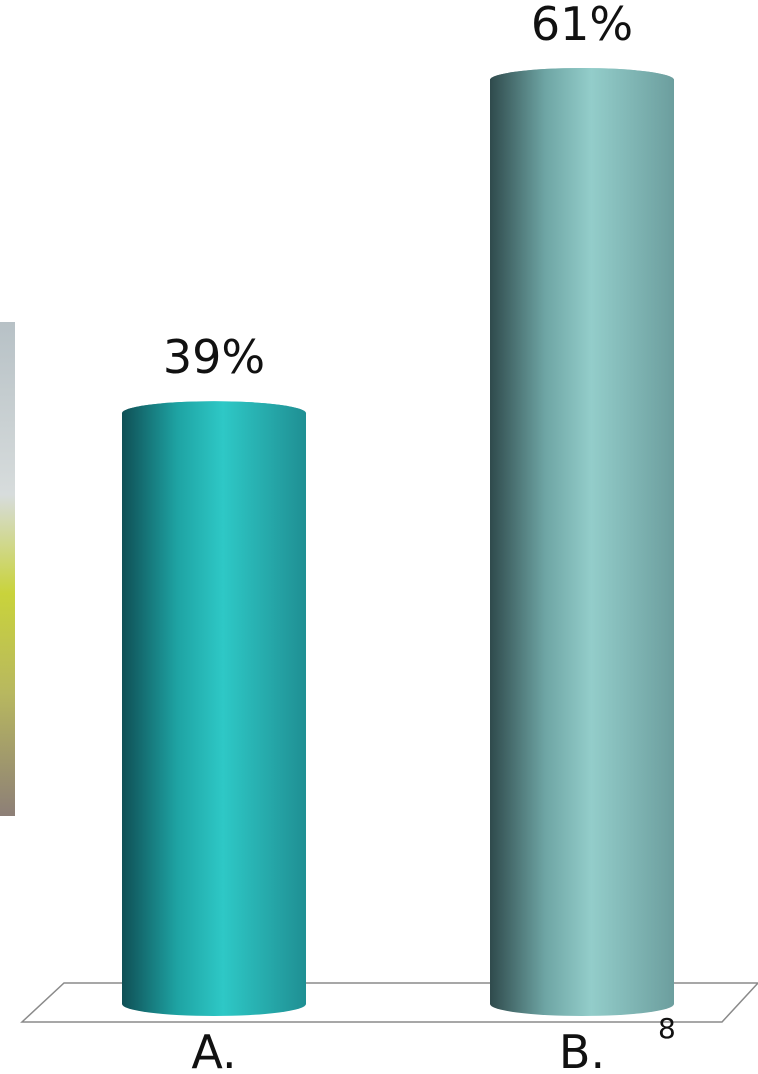  I want to click on category-label-0: A., so click(213, 1049).